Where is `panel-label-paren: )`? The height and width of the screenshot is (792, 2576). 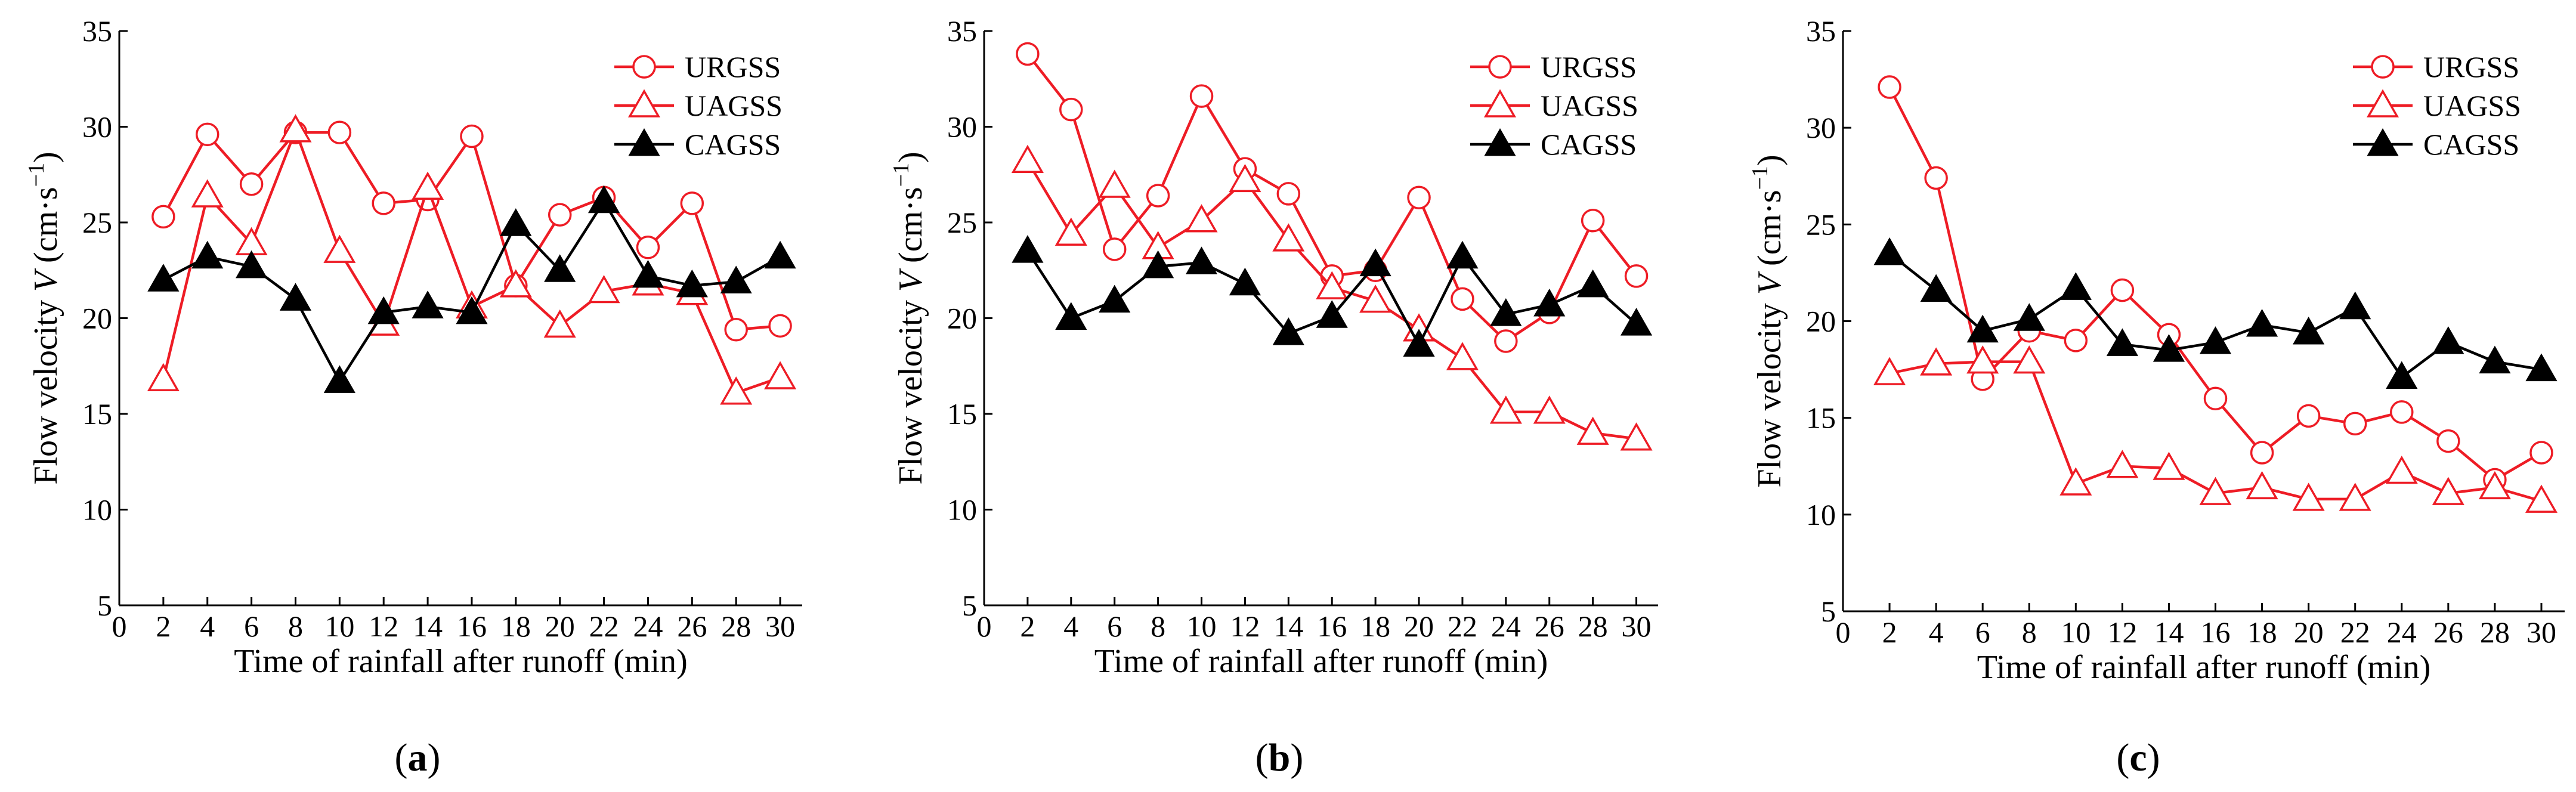 panel-label-paren: ) is located at coordinates (1296, 757).